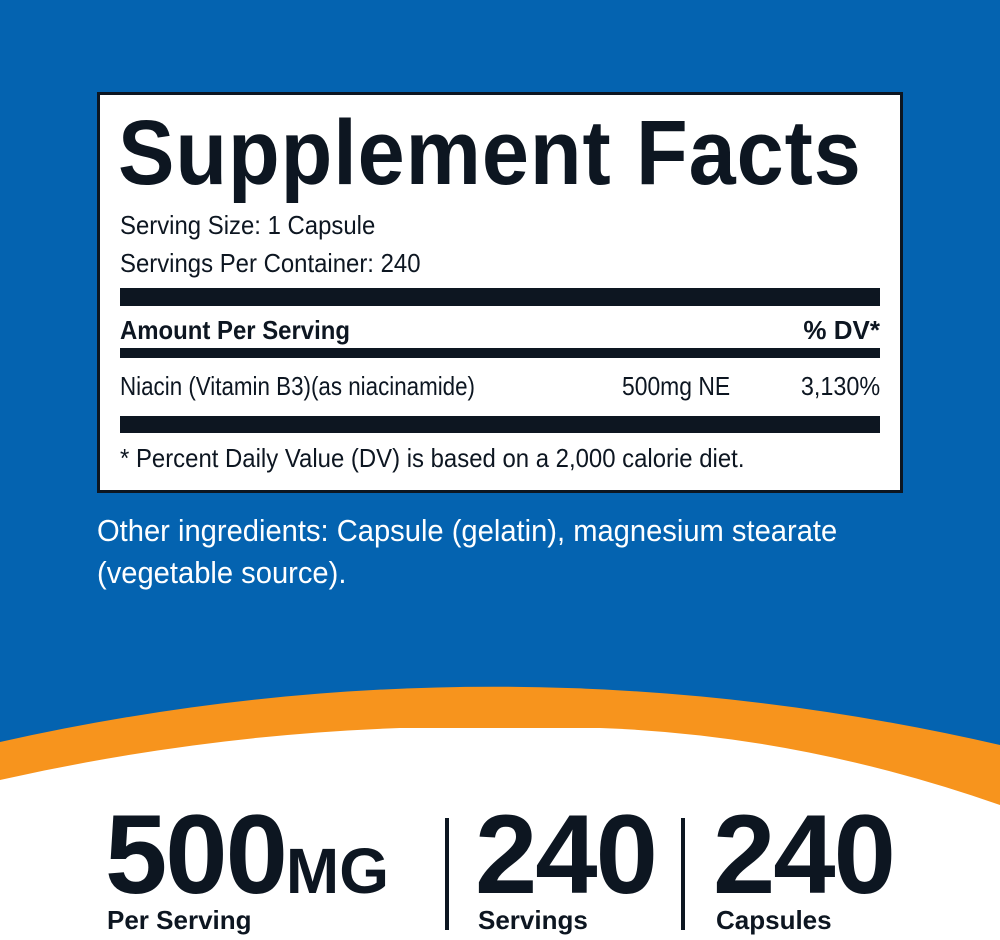 This screenshot has height=940, width=1000. I want to click on nutrient-name: Niacin (Vitamin B3)(as niacinamide), so click(298, 386).